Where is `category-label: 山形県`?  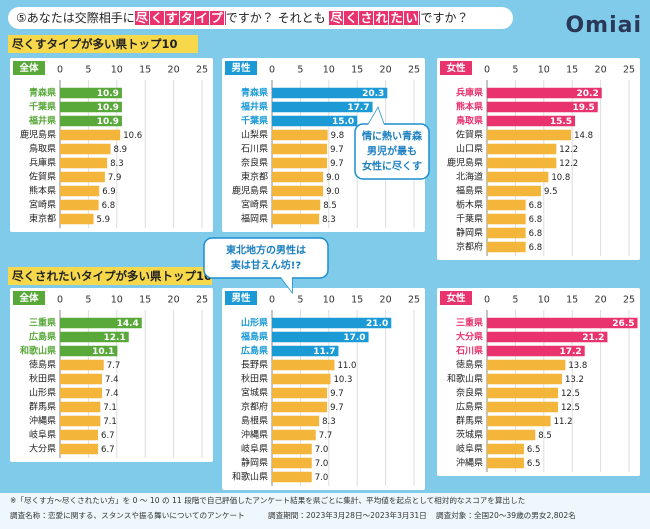
category-label: 山形県 is located at coordinates (42, 393).